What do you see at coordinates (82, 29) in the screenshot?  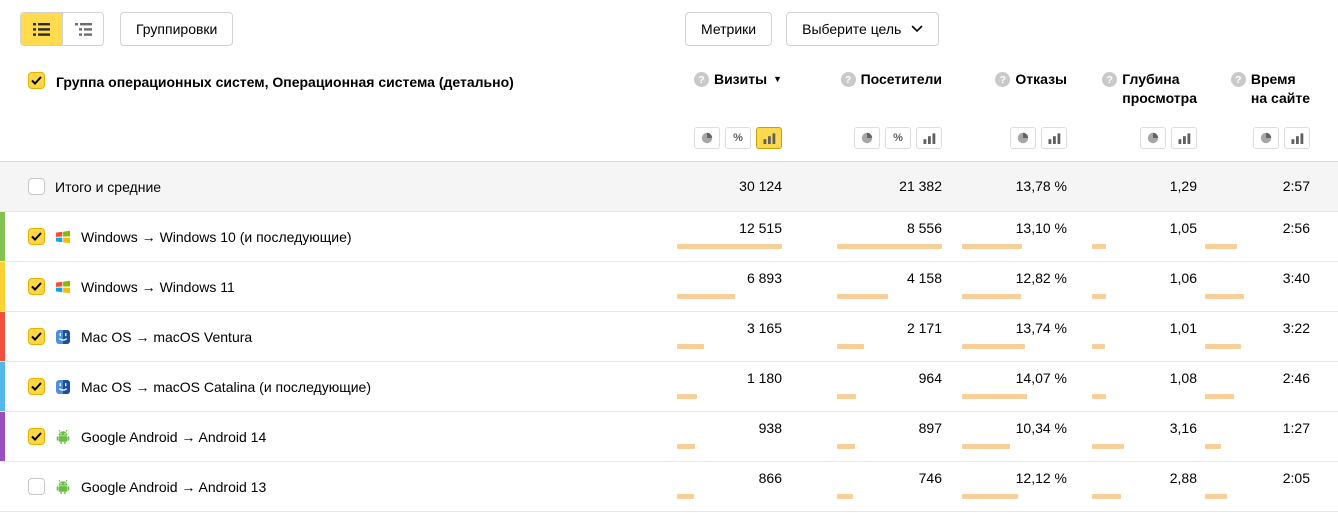 I see `tree-view-button` at bounding box center [82, 29].